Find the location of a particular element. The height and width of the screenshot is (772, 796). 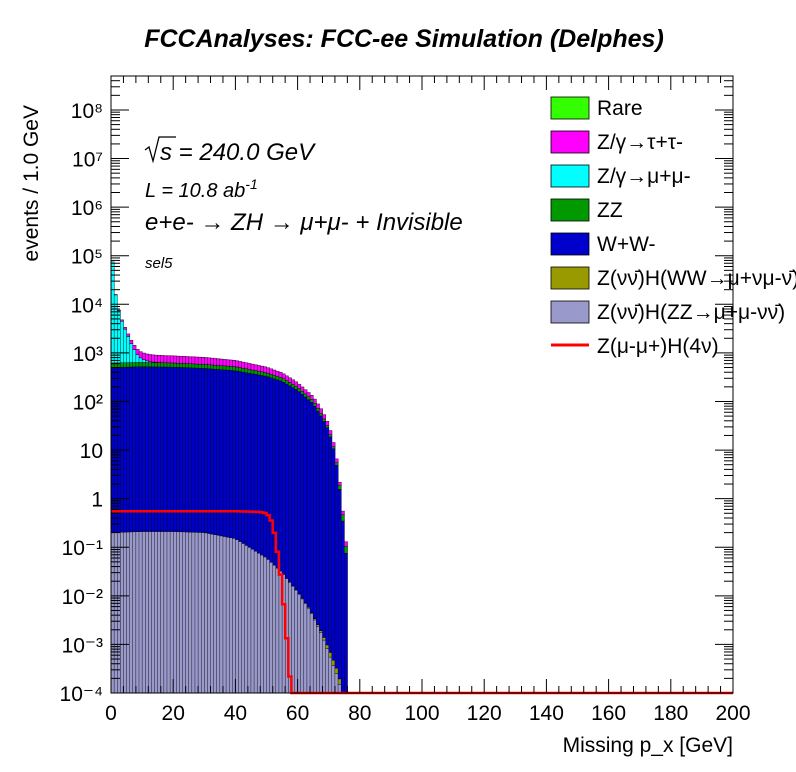

legend-entry: Z(νν̄)H(ZZ→μ+μ-νν̄) is located at coordinates (667, 312).